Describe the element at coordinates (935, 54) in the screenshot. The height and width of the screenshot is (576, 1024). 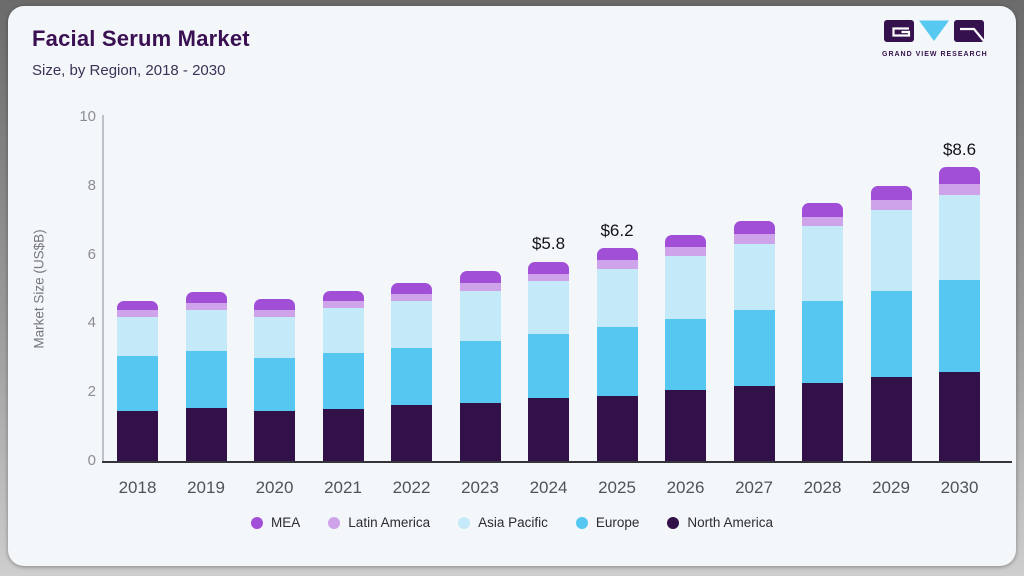
I see `gvr-logo-text: GRAND VIEW RESEARCH` at that location.